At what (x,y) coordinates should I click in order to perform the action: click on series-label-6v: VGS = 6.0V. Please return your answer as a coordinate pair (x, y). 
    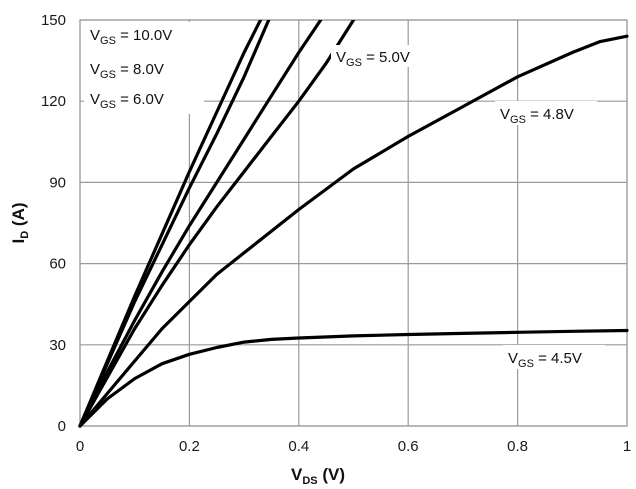
    Looking at the image, I should click on (127, 101).